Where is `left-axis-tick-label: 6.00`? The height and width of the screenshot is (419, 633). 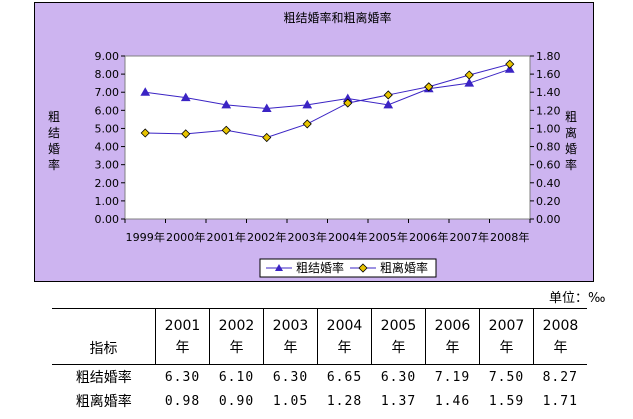 left-axis-tick-label: 6.00 is located at coordinates (107, 110).